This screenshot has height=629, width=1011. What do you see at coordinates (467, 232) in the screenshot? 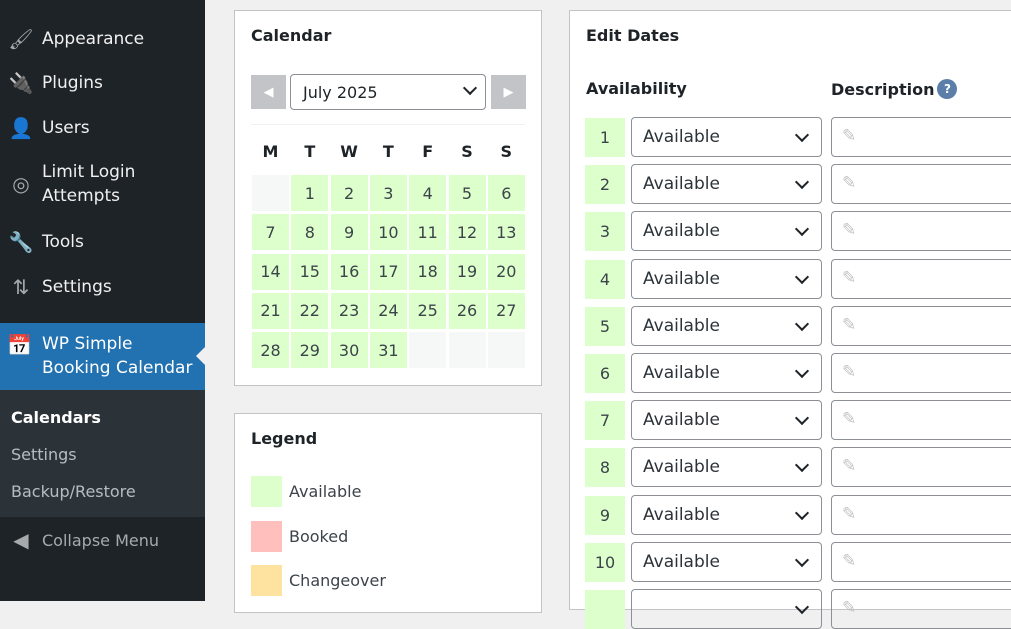
I see `calendar-day: 12` at bounding box center [467, 232].